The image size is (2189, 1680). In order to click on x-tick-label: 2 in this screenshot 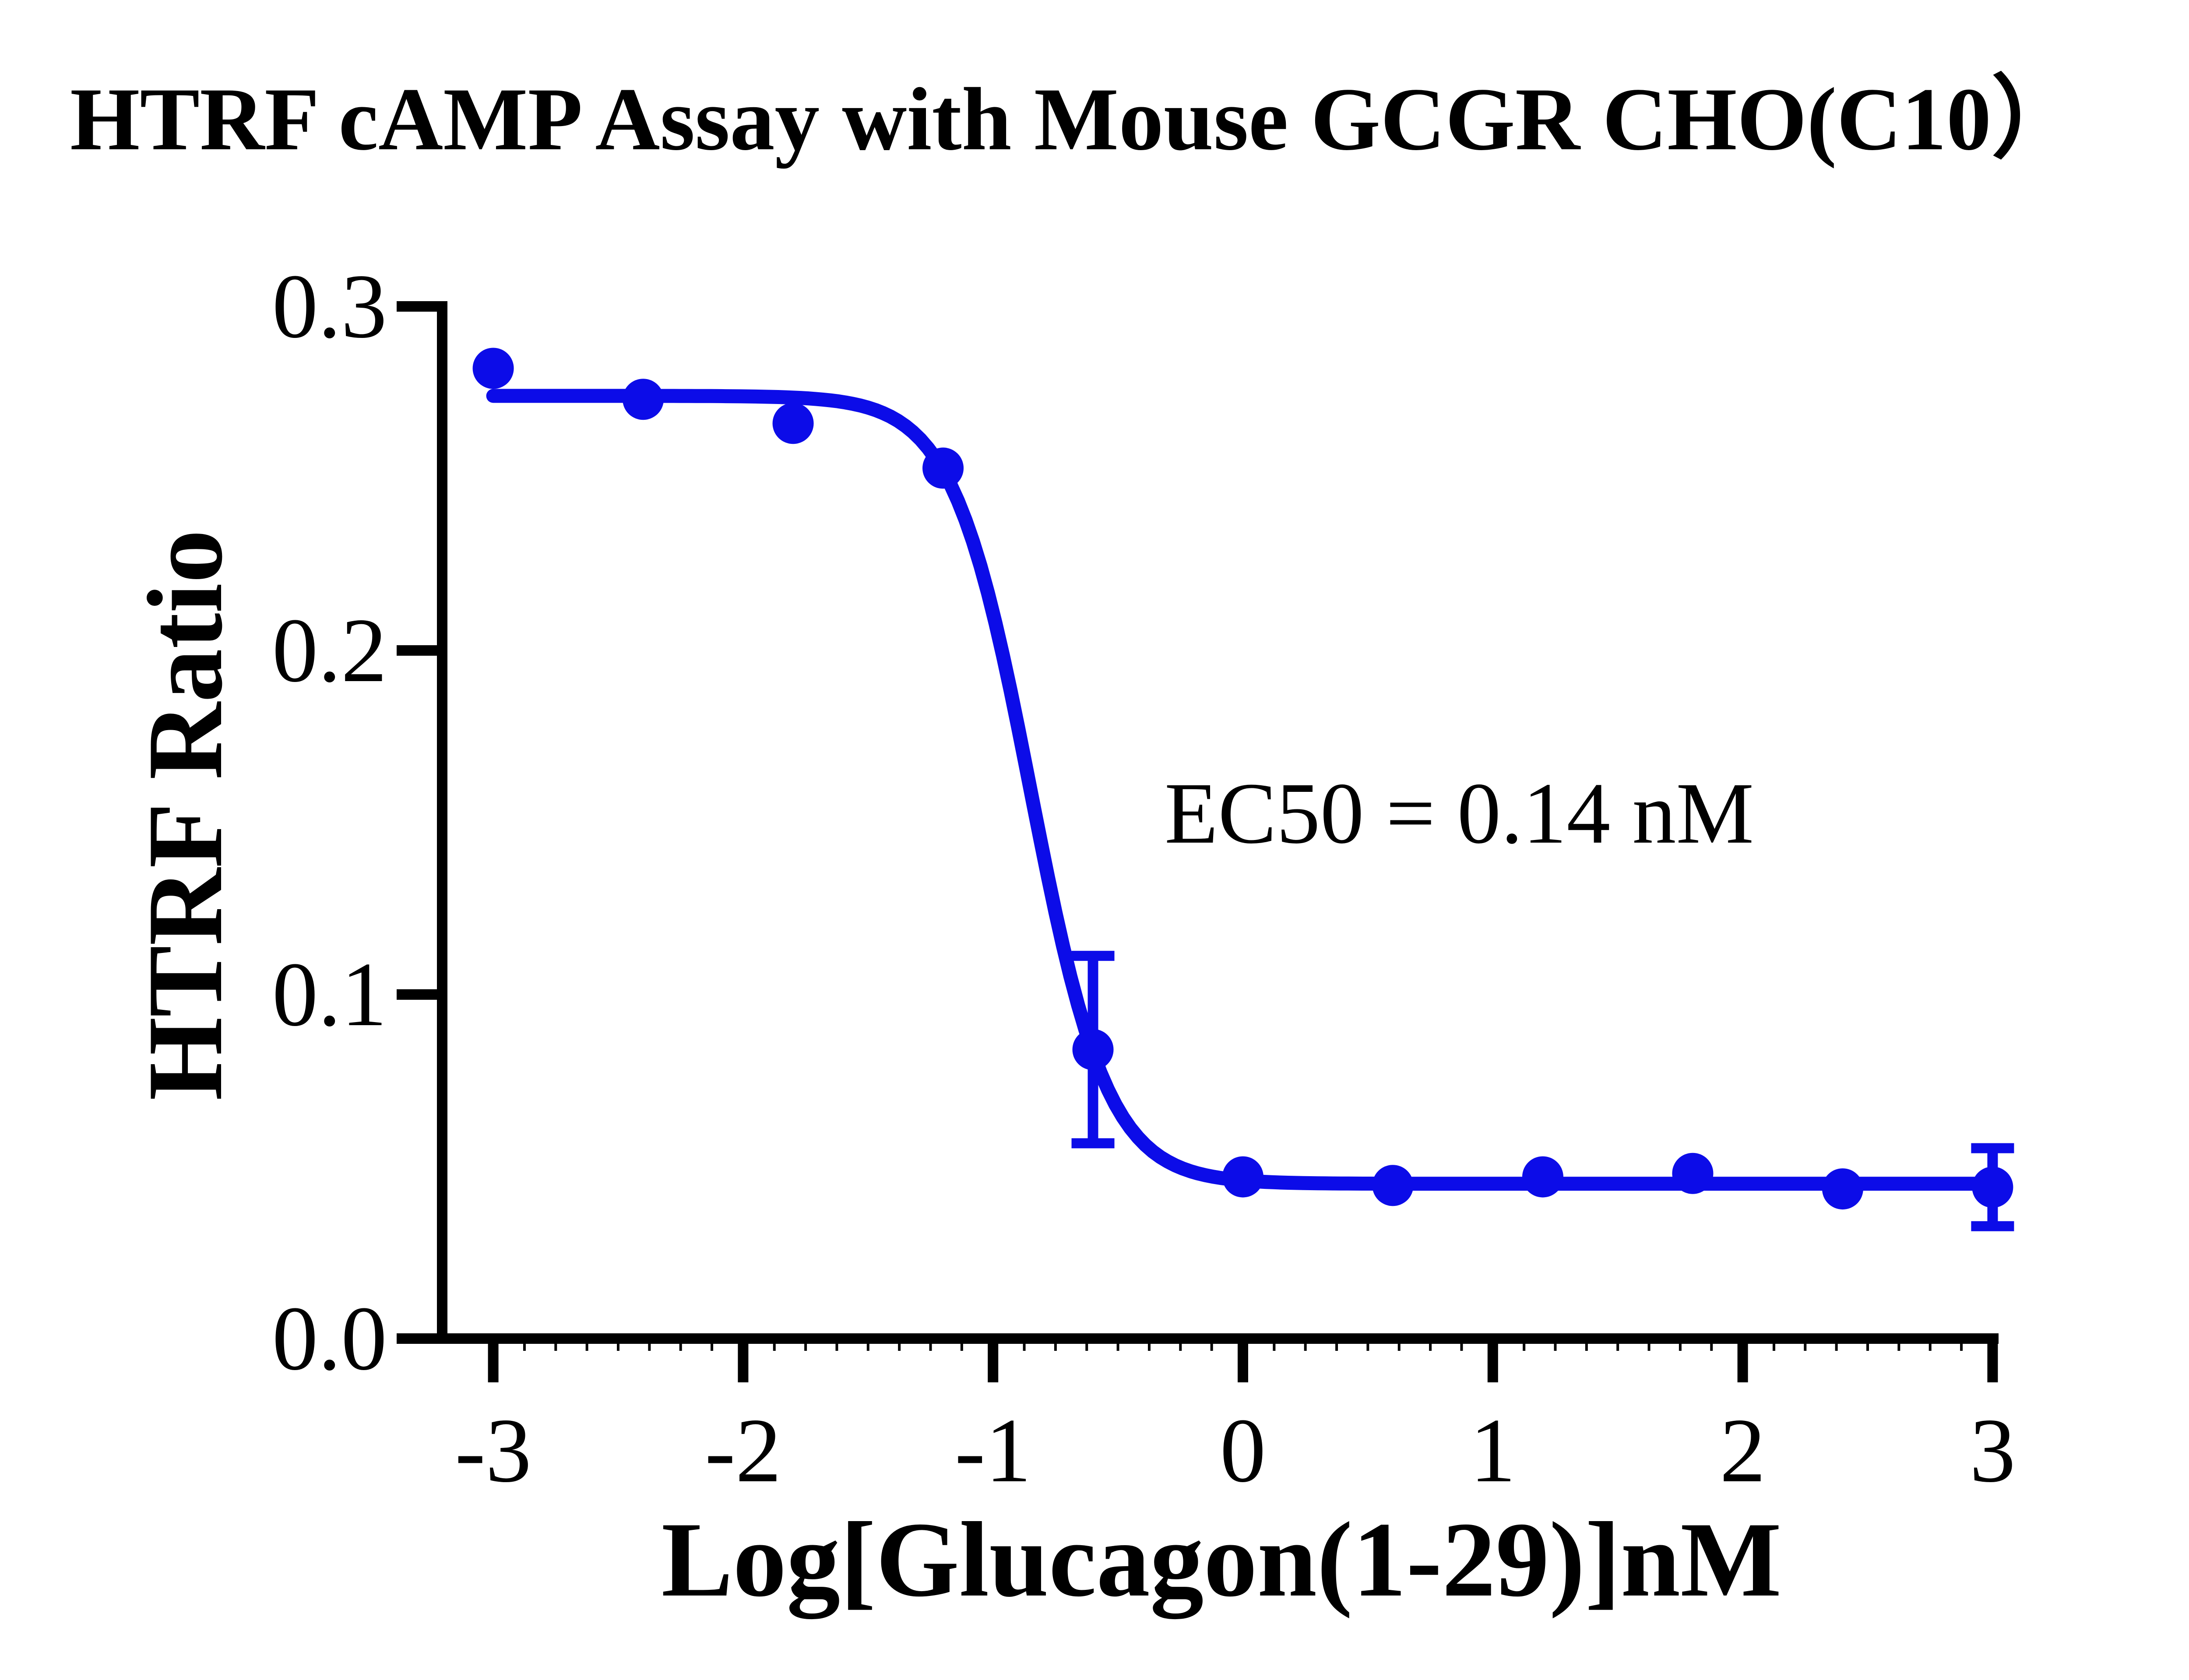, I will do `click(1743, 1450)`.